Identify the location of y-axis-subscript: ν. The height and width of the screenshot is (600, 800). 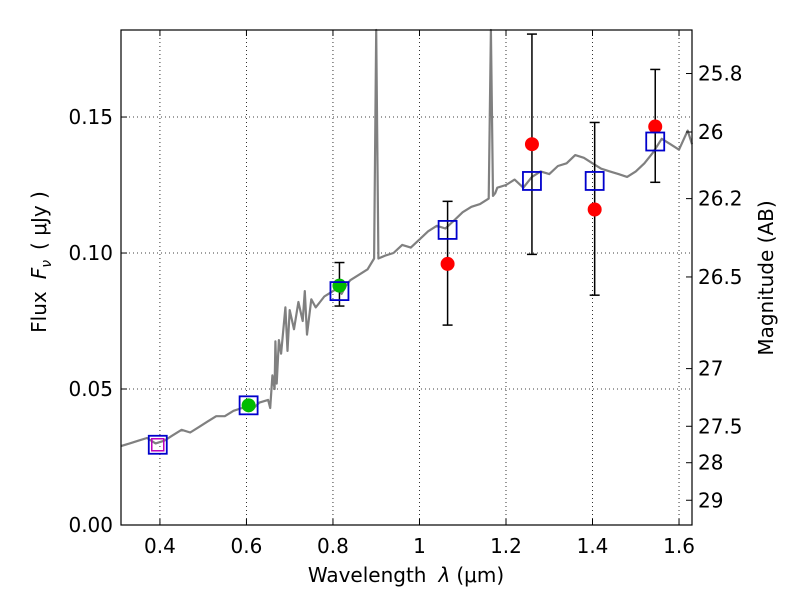
(47, 264).